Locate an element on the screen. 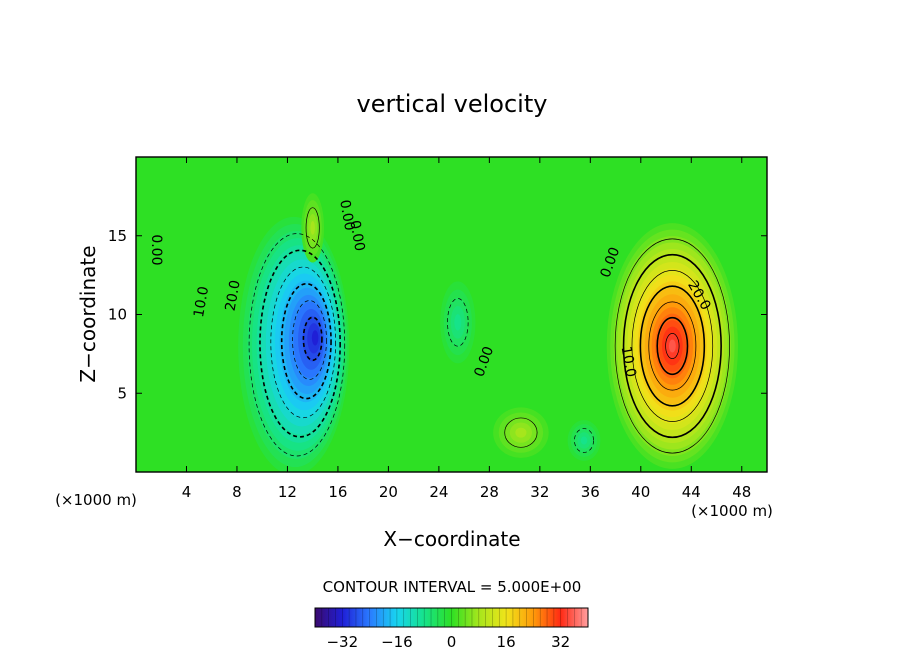  colorbar-stripes is located at coordinates (451, 617).